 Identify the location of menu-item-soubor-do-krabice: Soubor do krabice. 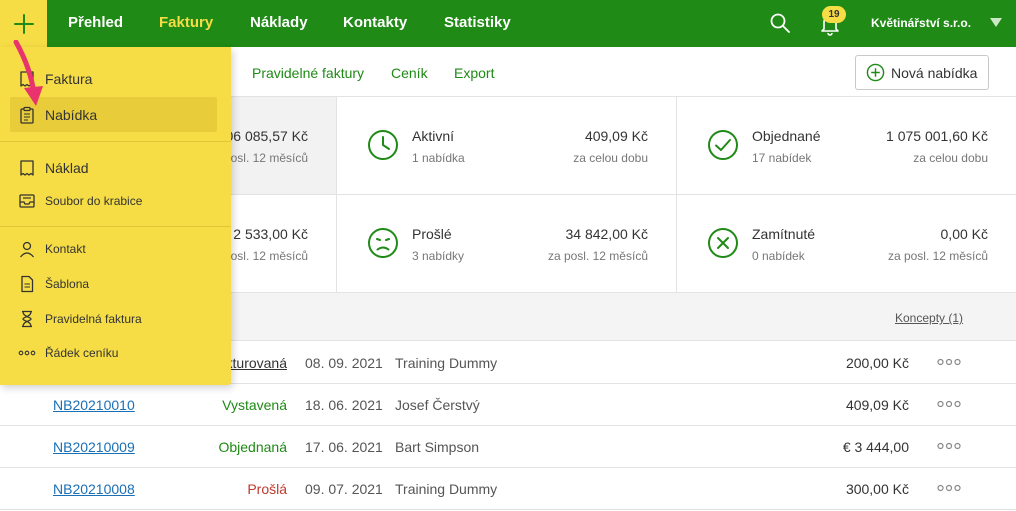
(113, 201).